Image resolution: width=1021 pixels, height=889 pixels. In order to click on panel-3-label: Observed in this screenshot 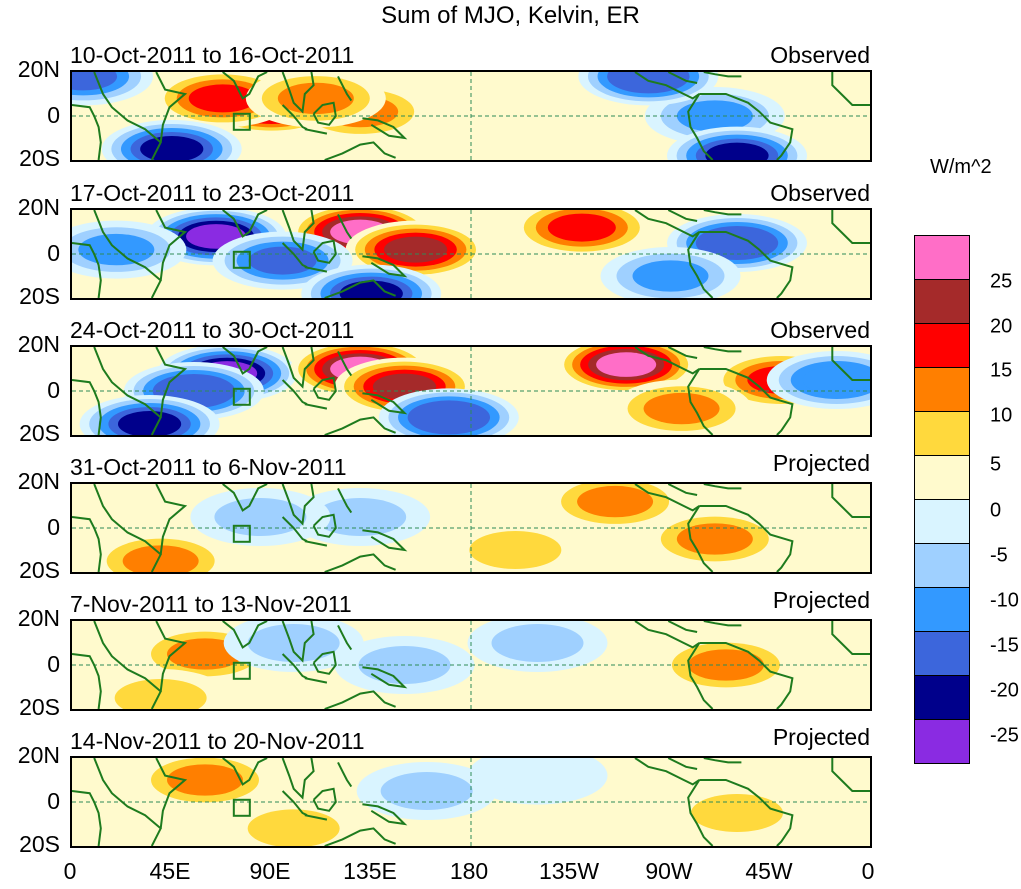, I will do `click(820, 330)`.